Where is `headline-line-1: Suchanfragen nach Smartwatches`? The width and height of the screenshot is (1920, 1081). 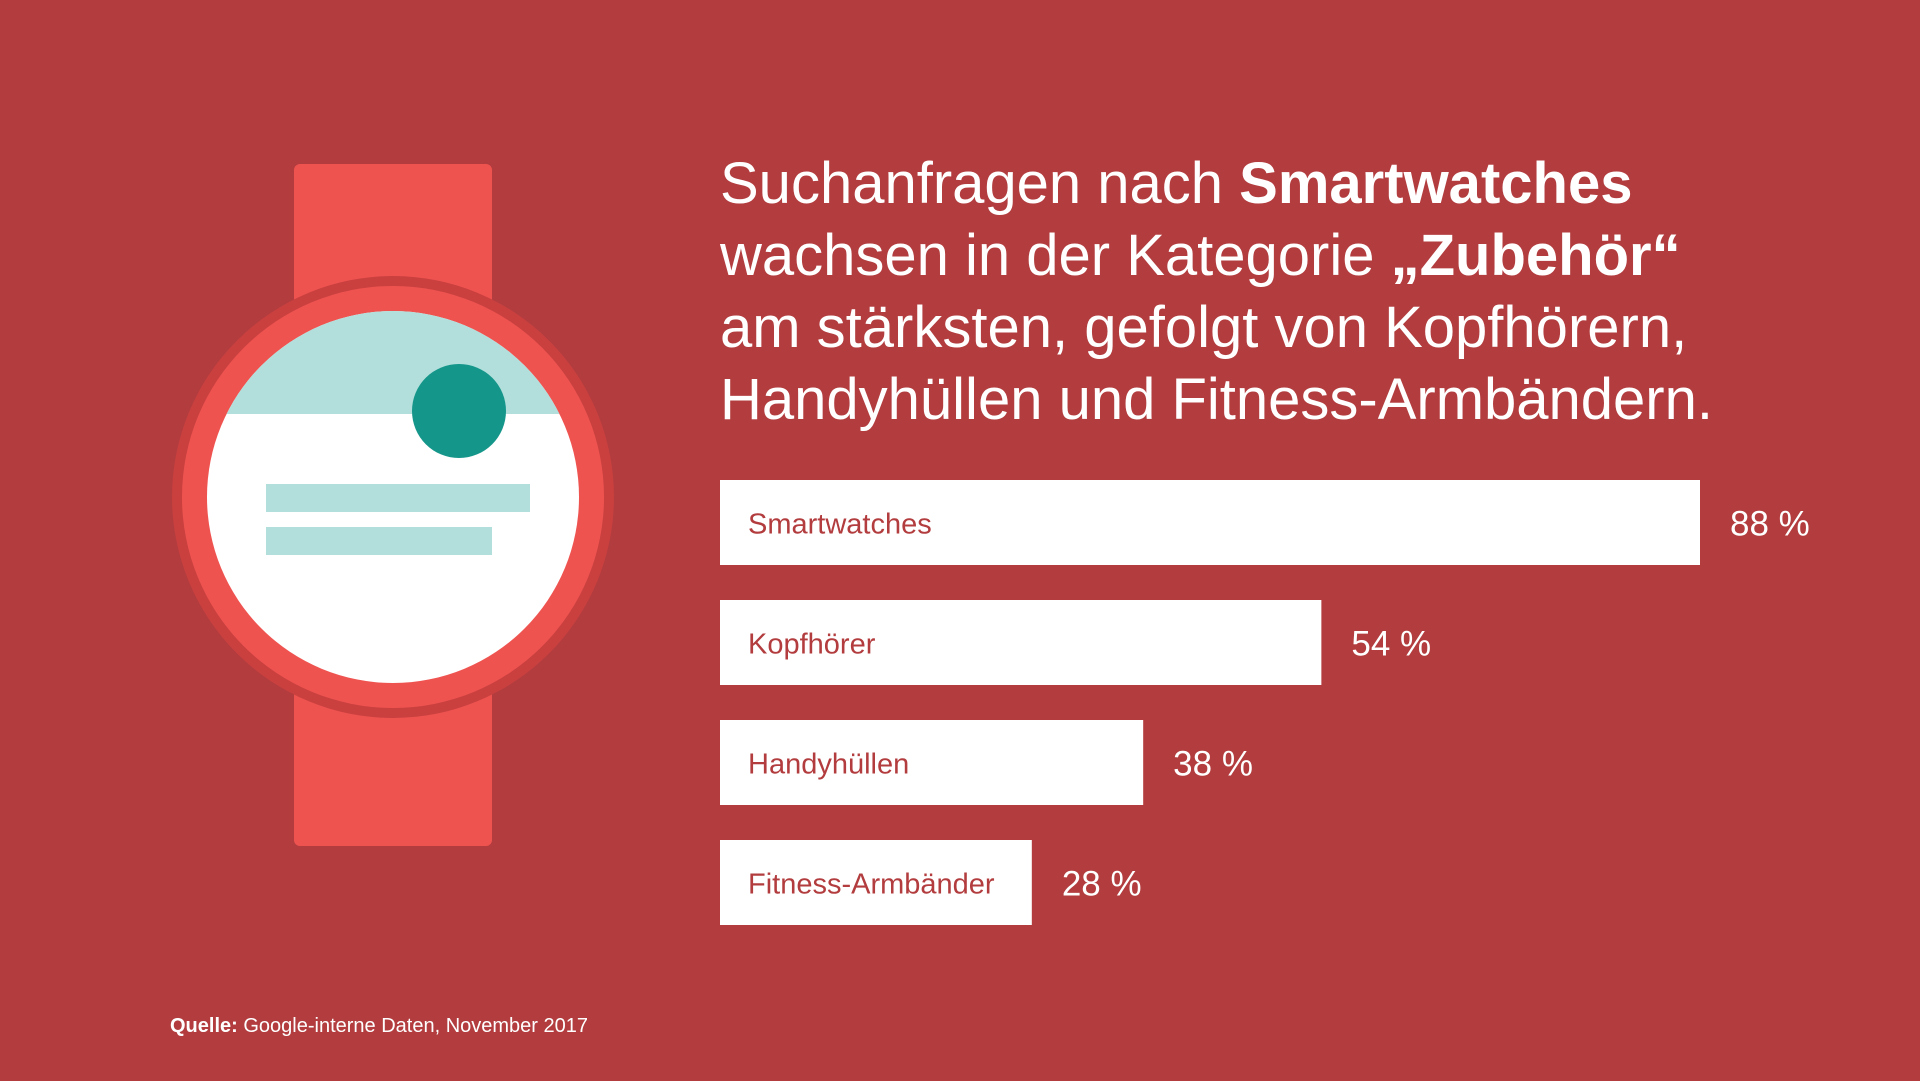 headline-line-1: Suchanfragen nach Smartwatches is located at coordinates (1295, 184).